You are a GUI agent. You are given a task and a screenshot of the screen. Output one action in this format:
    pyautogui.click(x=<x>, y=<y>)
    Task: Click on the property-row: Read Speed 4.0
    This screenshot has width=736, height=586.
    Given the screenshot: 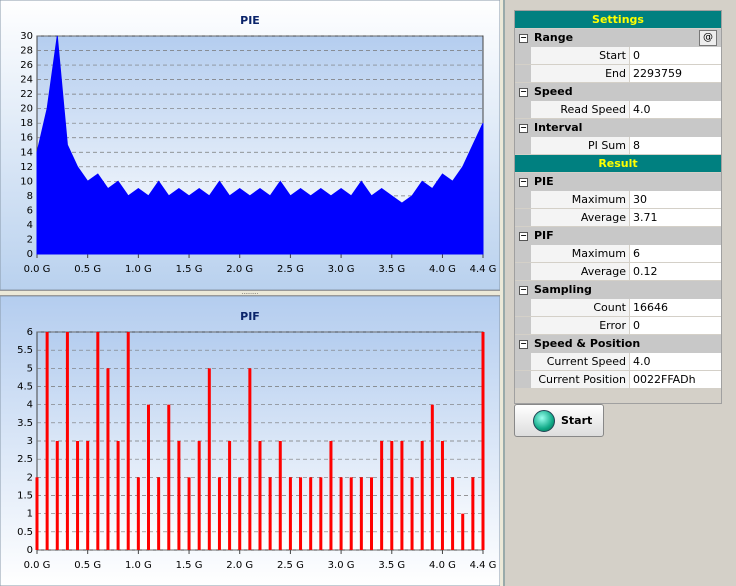 What is the action you would take?
    pyautogui.click(x=618, y=110)
    